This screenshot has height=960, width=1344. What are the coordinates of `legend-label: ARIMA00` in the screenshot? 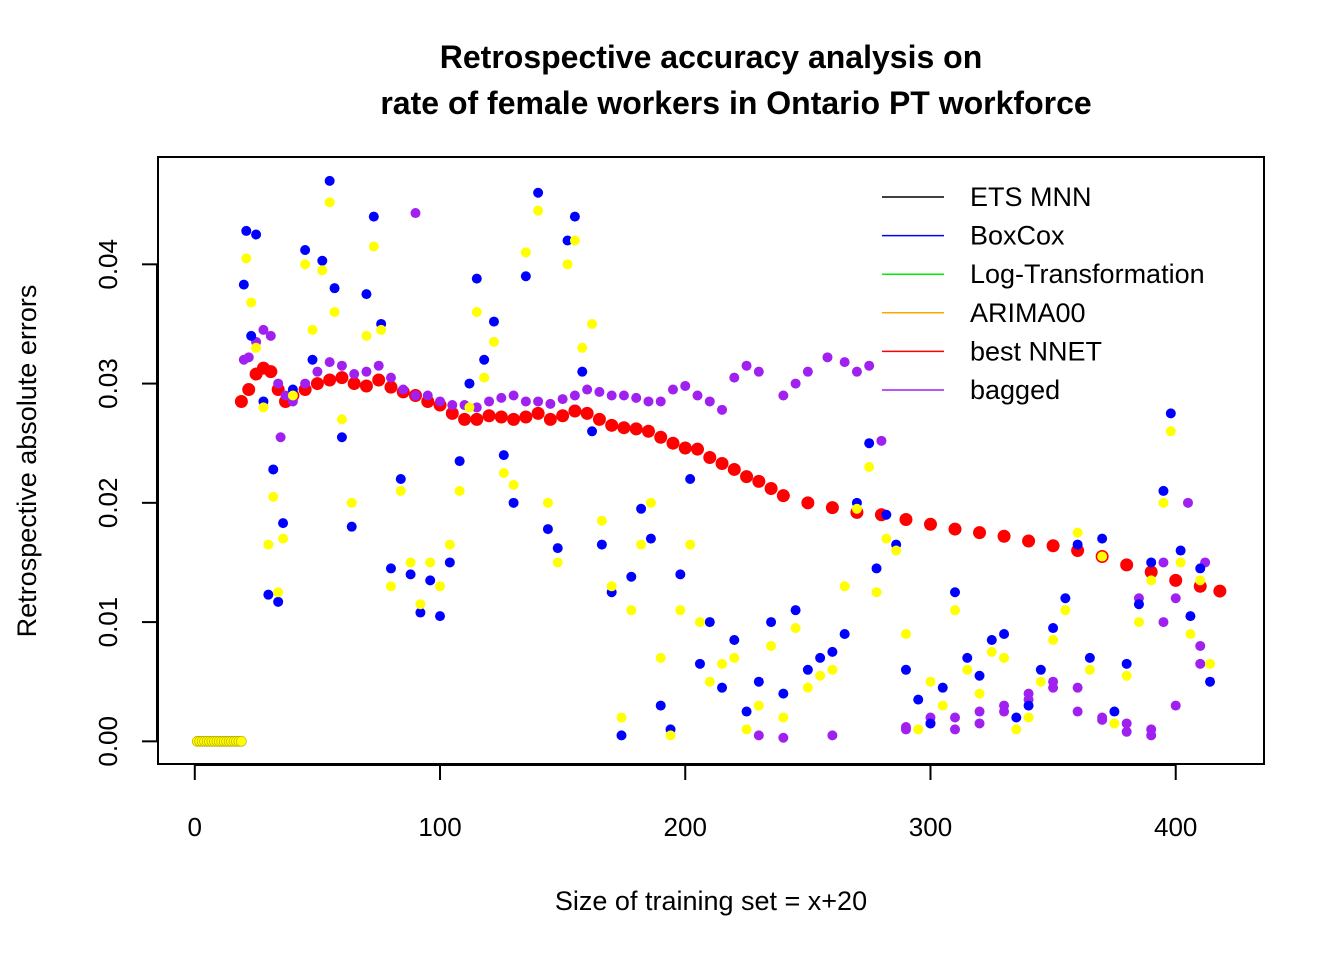 It's located at (1028, 313).